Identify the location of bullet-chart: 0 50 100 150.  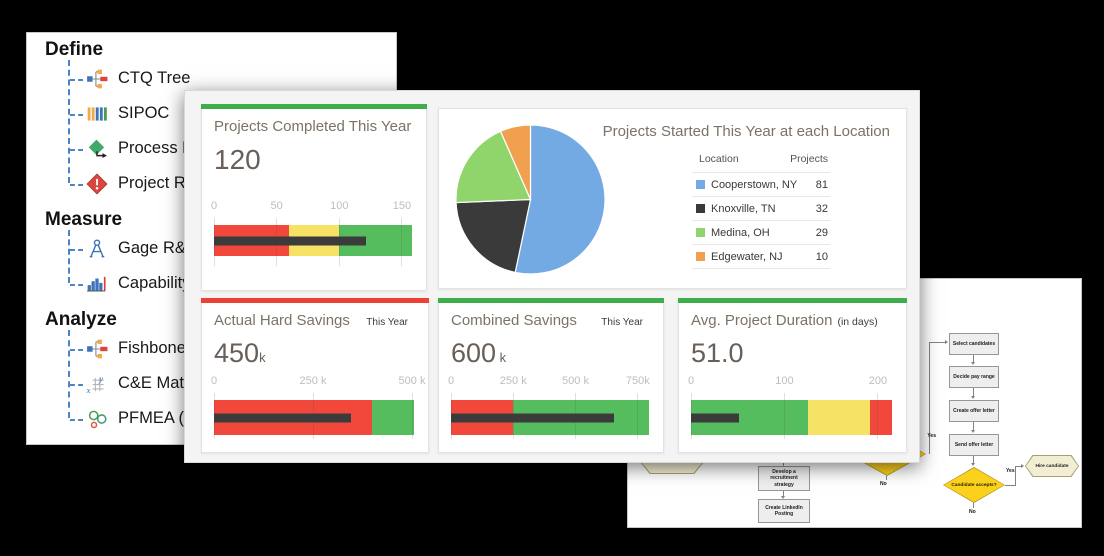
(311, 235).